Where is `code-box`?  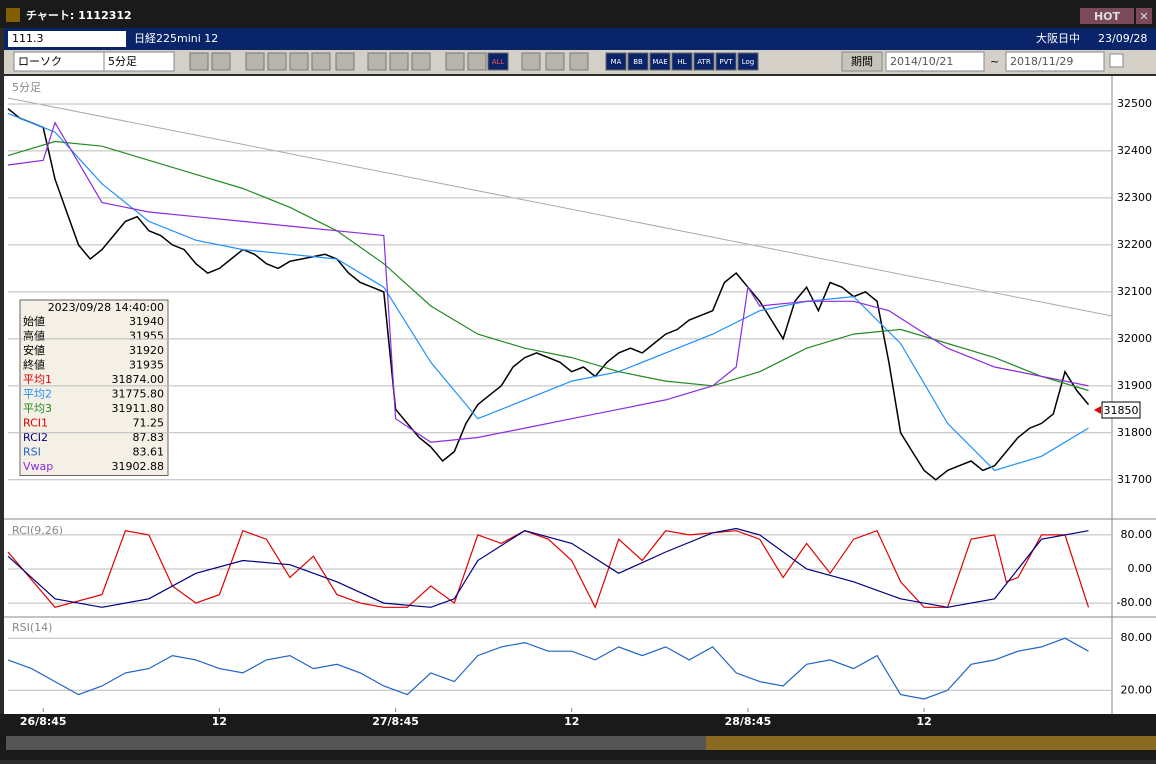
code-box is located at coordinates (67, 39).